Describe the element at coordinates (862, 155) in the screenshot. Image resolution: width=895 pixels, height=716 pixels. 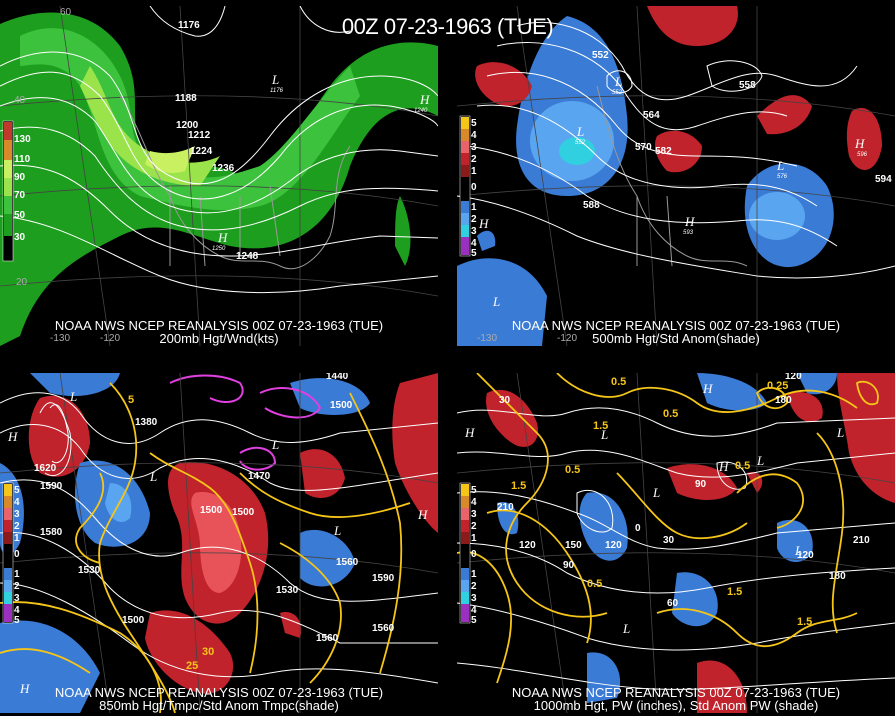
I see `svg-text: 596` at that location.